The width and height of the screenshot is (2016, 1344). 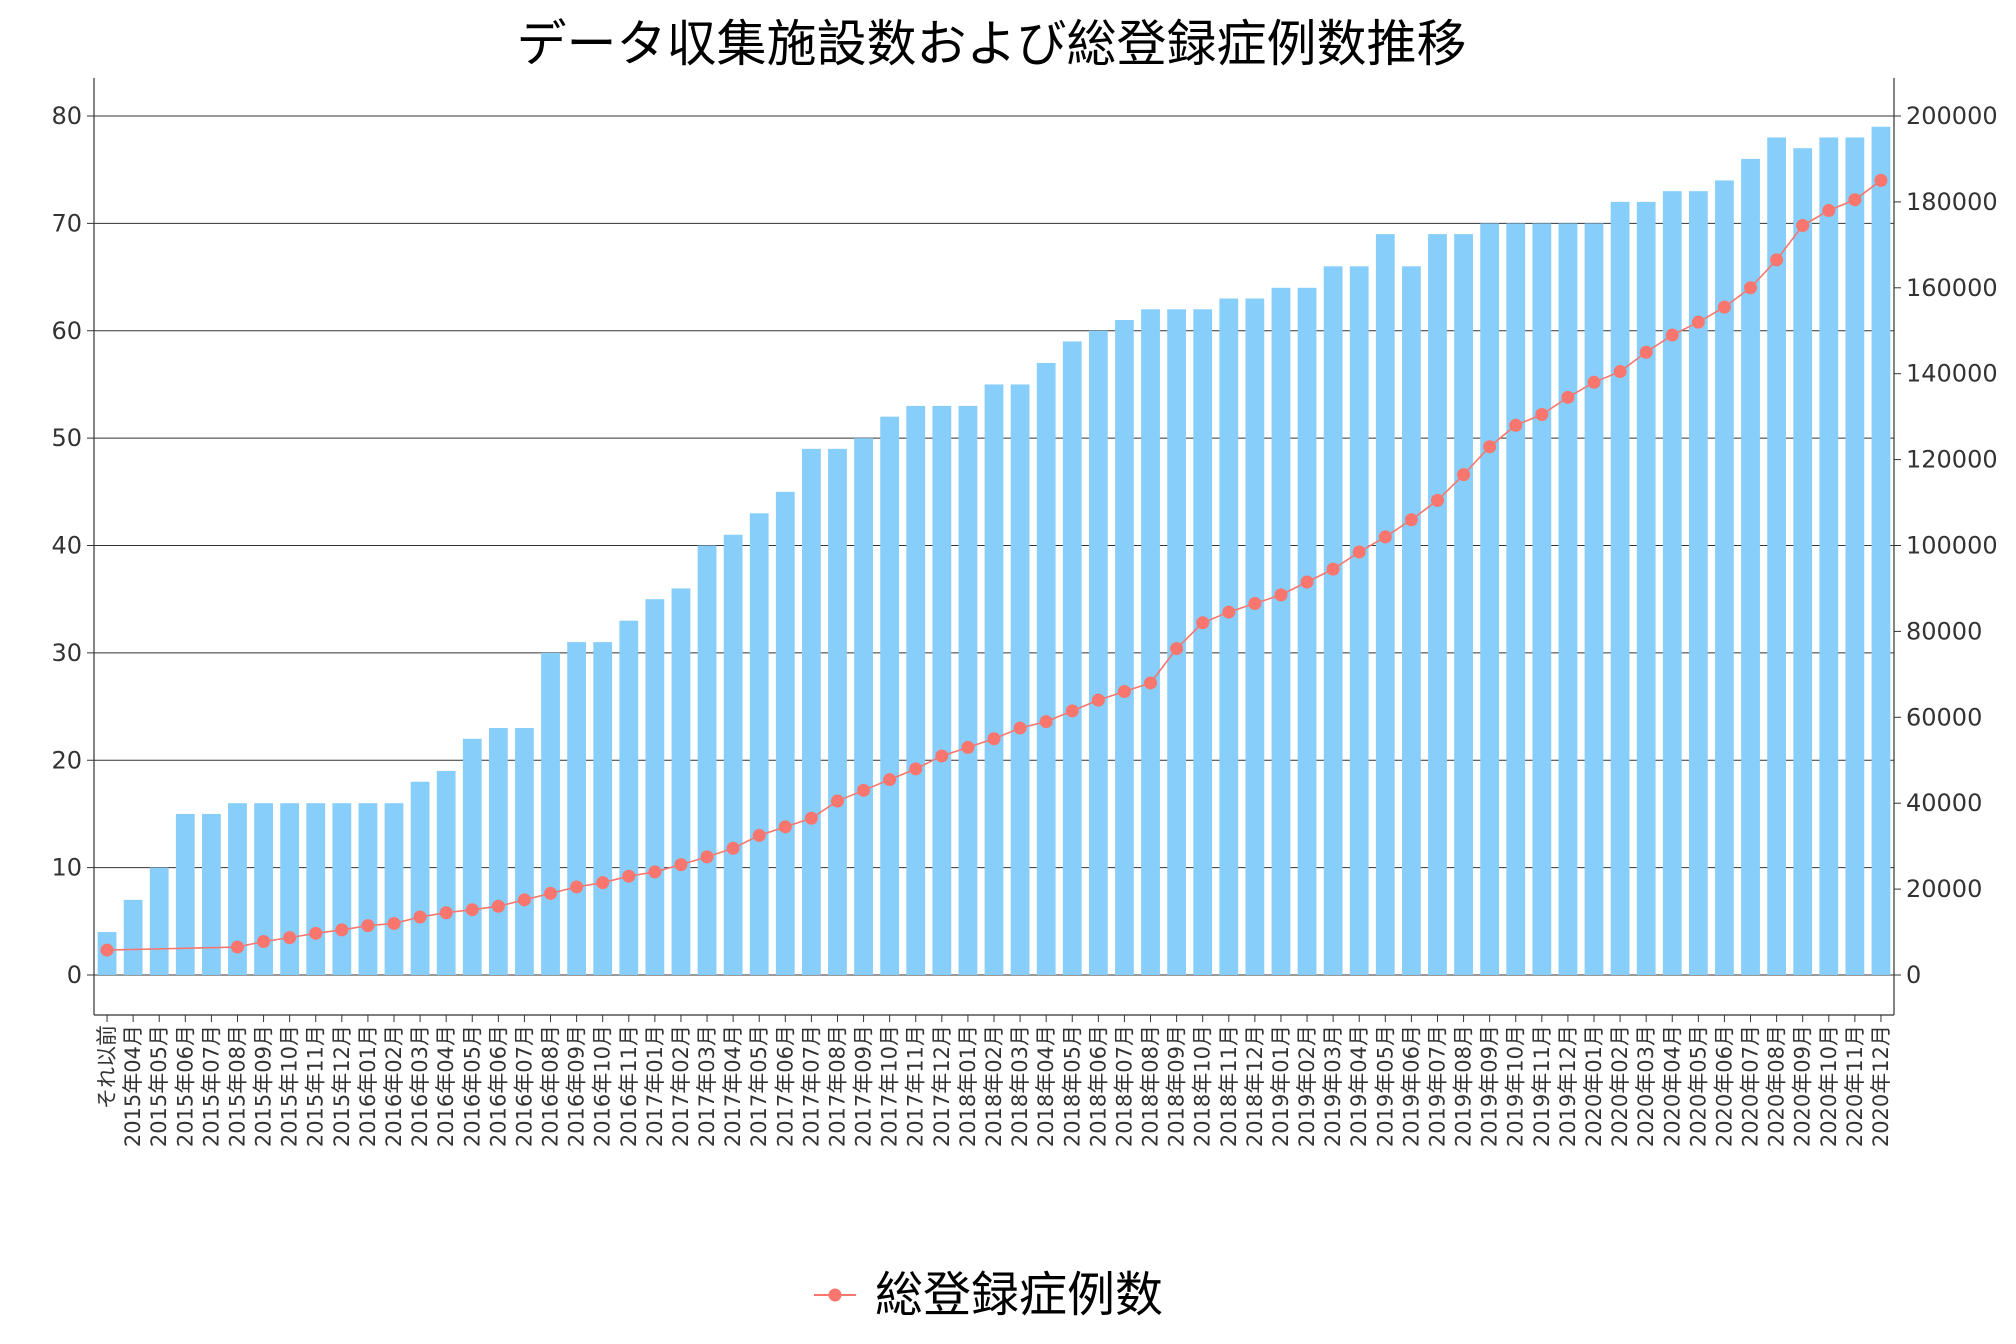 What do you see at coordinates (1020, 1086) in the screenshot?
I see `x-tick-label: 2018年03月` at bounding box center [1020, 1086].